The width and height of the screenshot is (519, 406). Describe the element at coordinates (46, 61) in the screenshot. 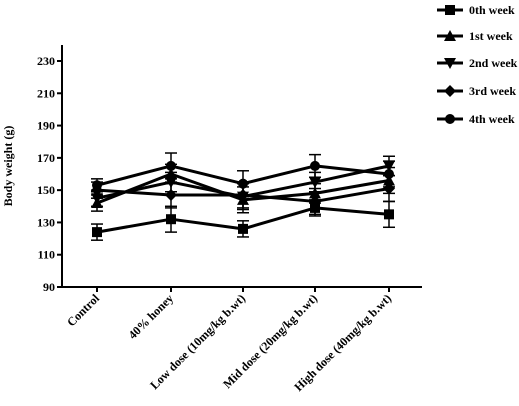

I see `y-tick-label: 230` at that location.